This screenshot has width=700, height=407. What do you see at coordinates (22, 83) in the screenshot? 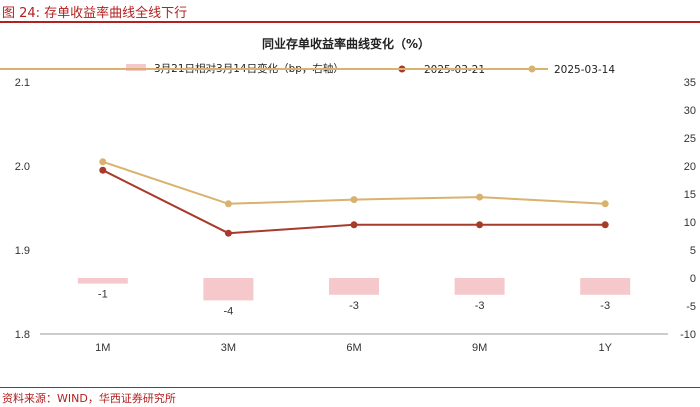
I see `y-left-tick-label: 2.1` at bounding box center [22, 83].